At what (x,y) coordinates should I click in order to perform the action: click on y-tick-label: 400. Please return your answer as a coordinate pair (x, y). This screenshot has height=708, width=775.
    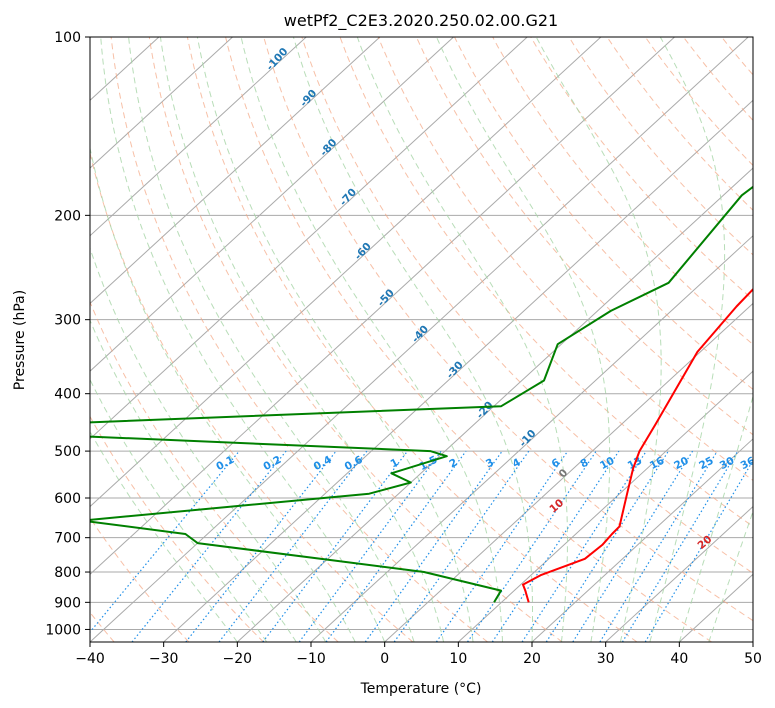
    Looking at the image, I should click on (67, 395).